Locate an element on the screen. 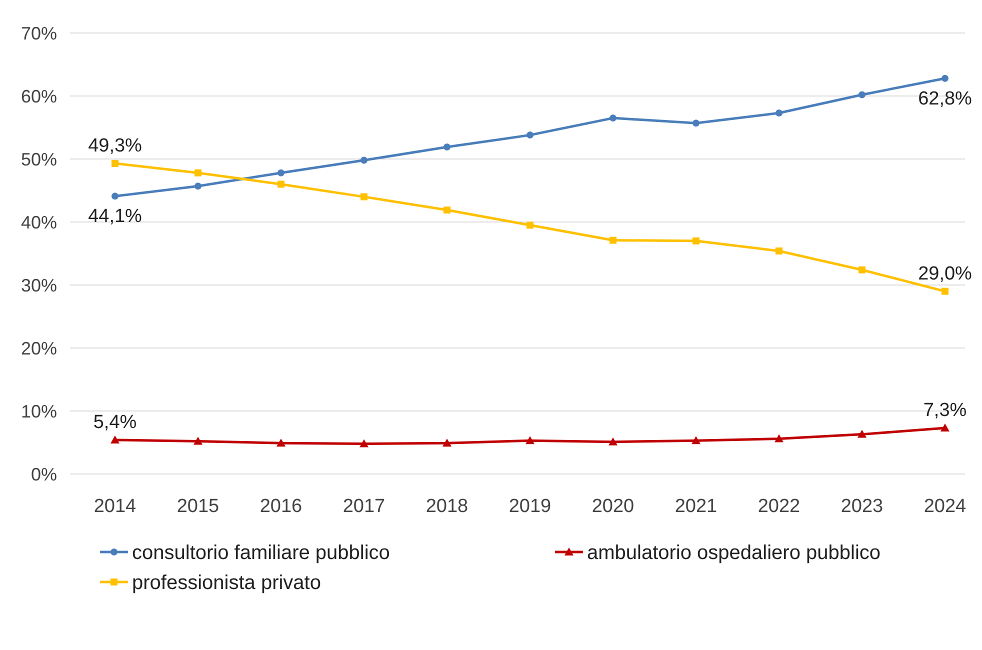 Image resolution: width=982 pixels, height=650 pixels. annotation: 44,1% is located at coordinates (115, 217).